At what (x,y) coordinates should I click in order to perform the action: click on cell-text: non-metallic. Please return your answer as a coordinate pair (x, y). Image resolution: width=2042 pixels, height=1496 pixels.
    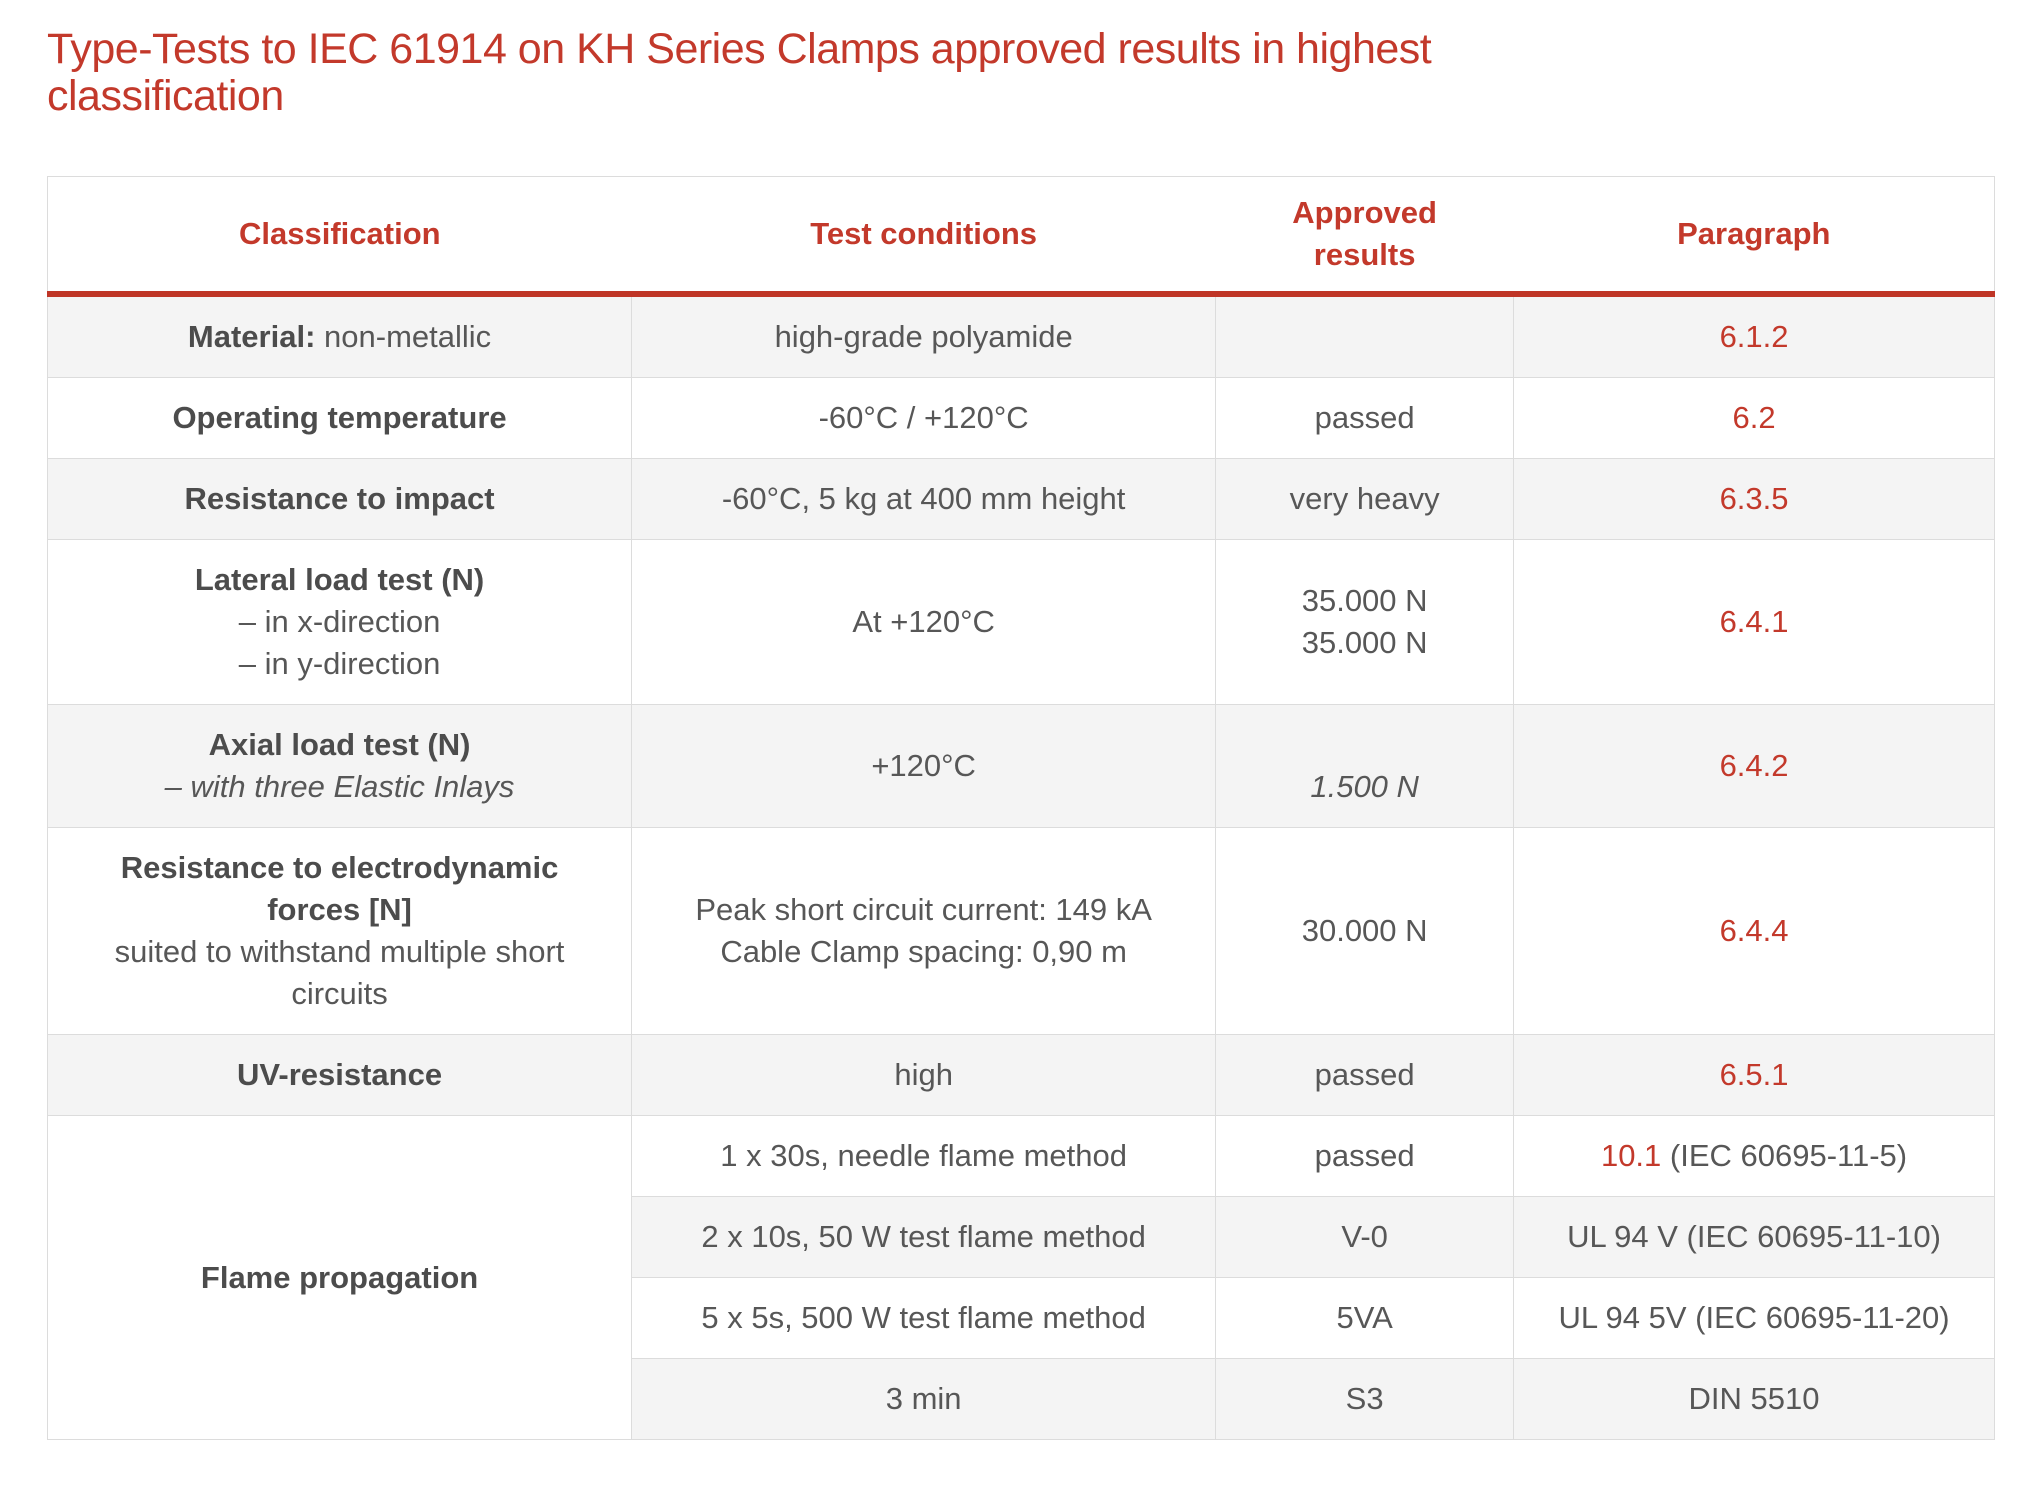
    Looking at the image, I should click on (403, 336).